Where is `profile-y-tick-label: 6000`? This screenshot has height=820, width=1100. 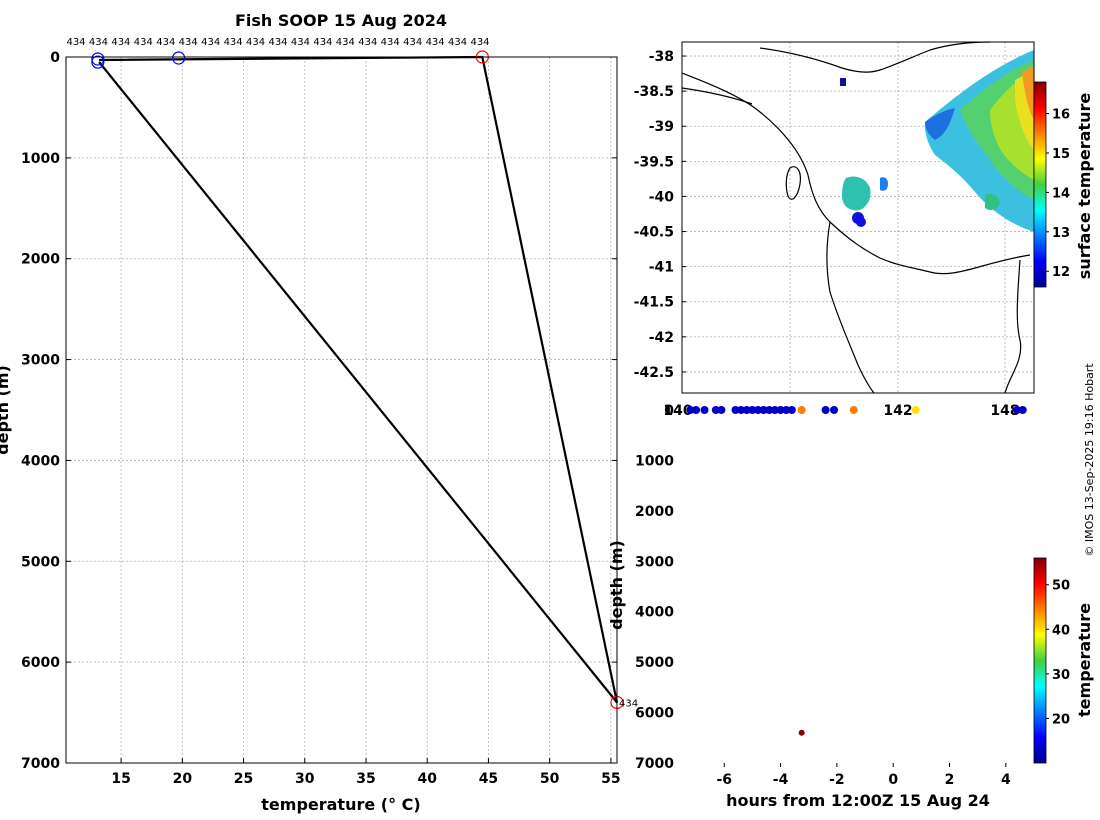
profile-y-tick-label: 6000 is located at coordinates (40, 663).